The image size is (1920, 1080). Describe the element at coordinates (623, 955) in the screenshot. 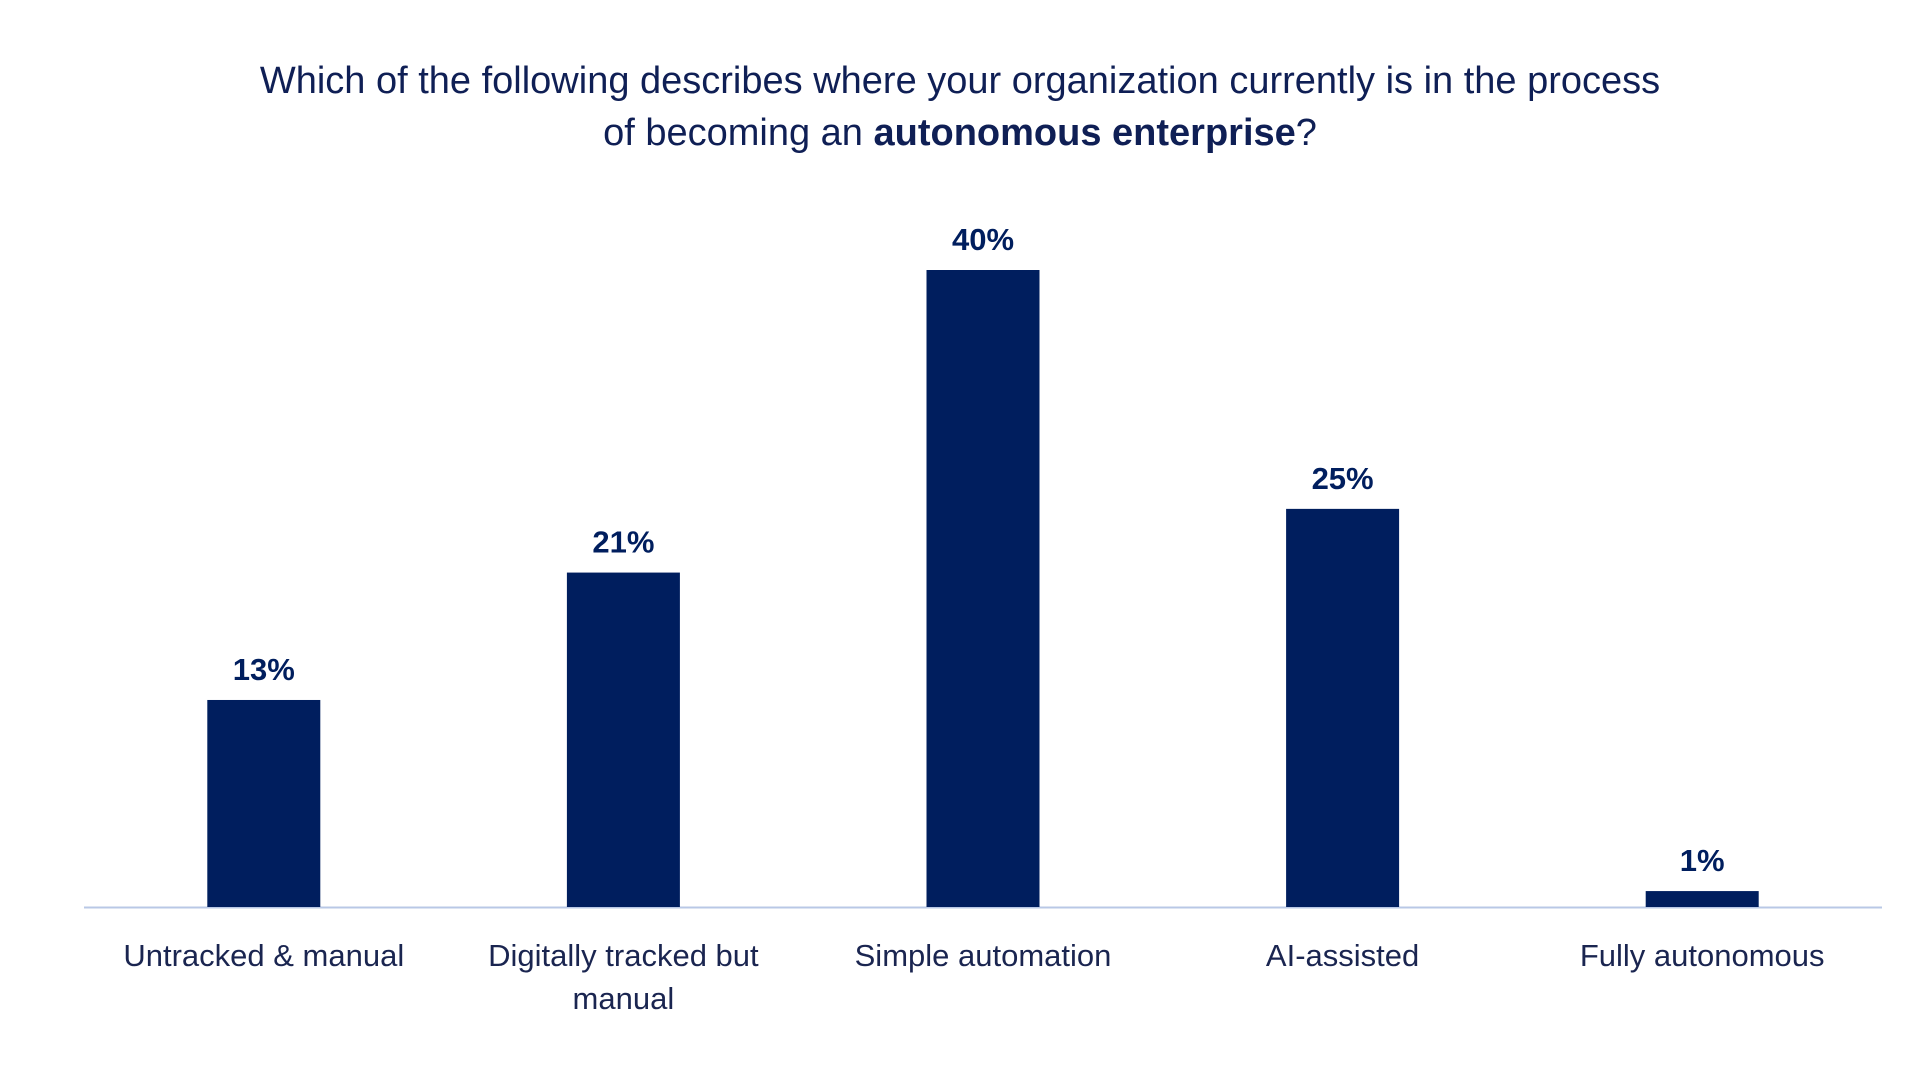

I see `category-label-1-line-0: Digitally tracked but` at that location.